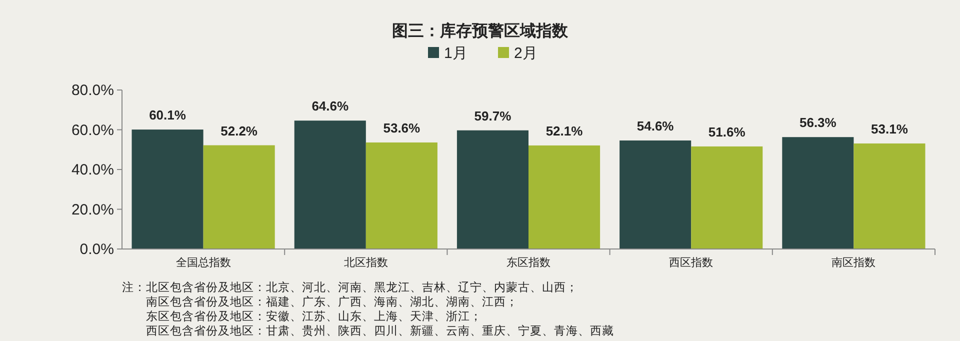 This screenshot has width=960, height=341. I want to click on data-label: 52.2%, so click(239, 130).